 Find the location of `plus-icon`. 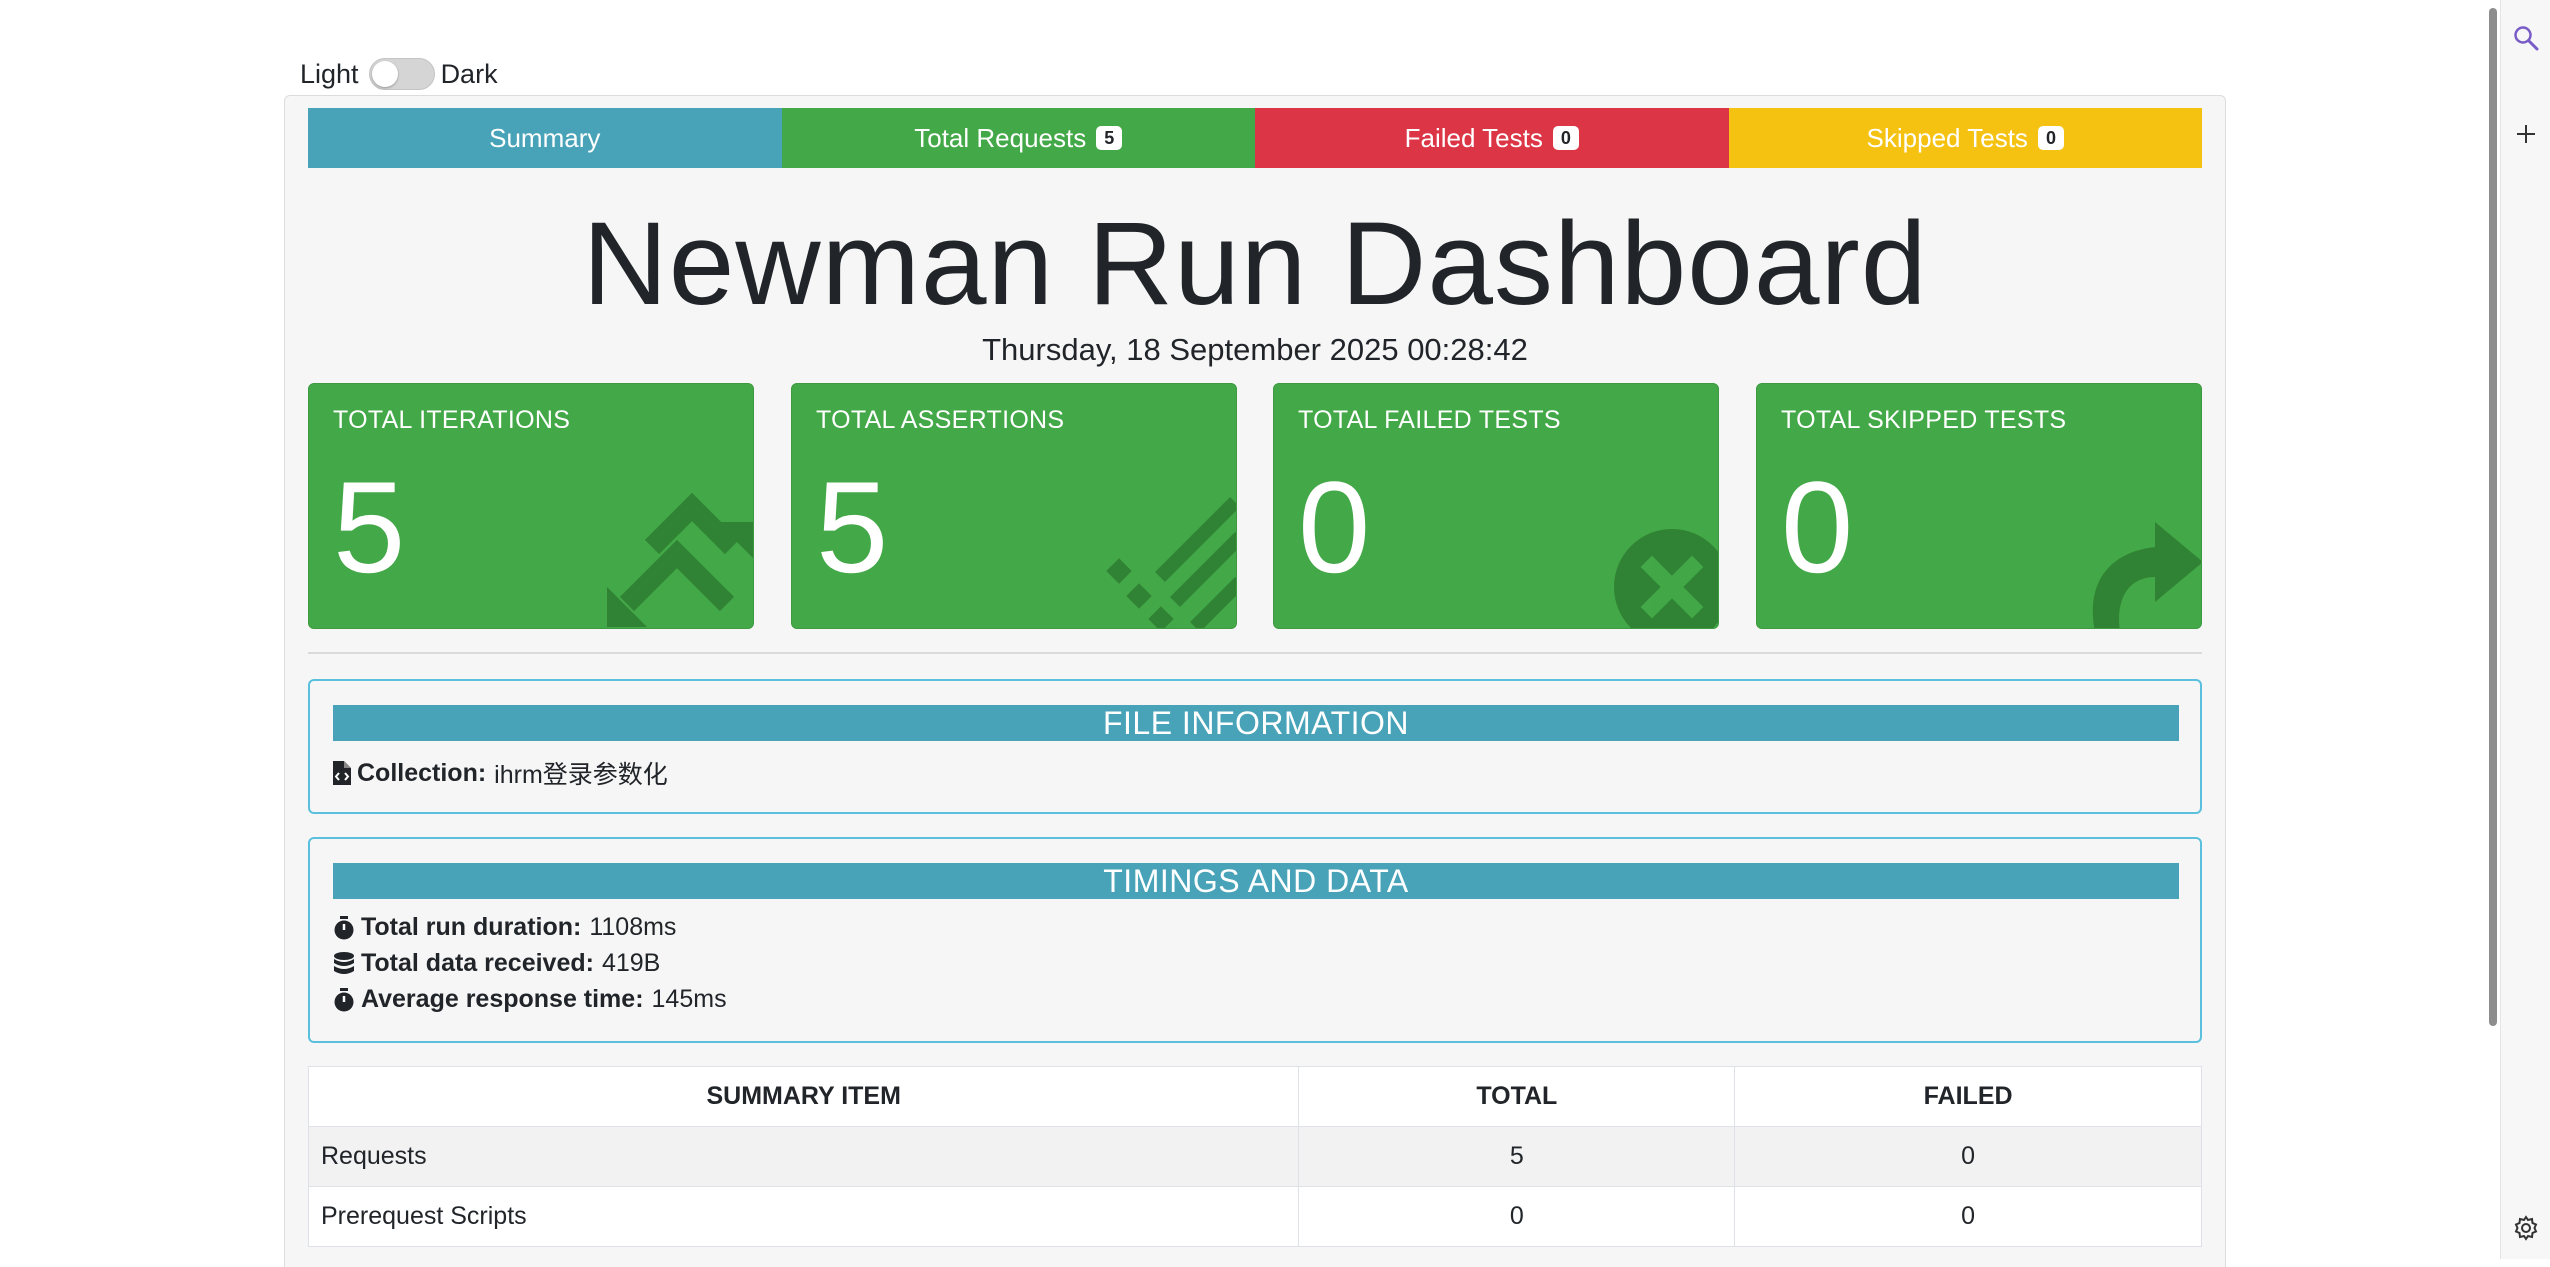

plus-icon is located at coordinates (2526, 134).